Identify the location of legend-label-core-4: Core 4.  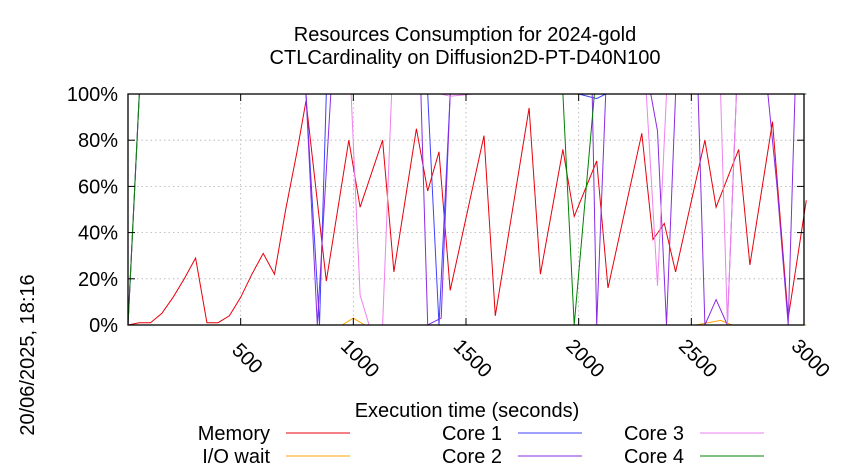
(654, 457).